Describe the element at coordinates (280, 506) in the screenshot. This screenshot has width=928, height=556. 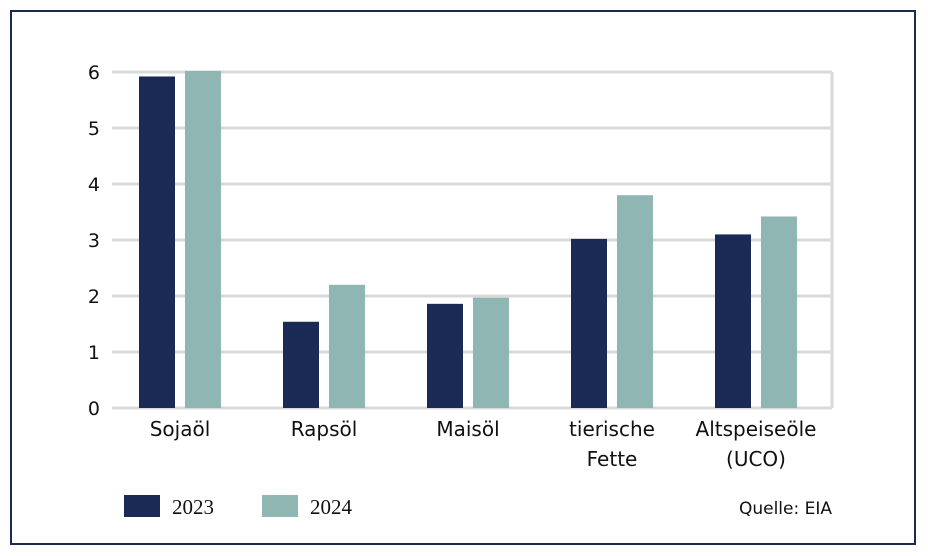
I see `legend-swatch-2024` at that location.